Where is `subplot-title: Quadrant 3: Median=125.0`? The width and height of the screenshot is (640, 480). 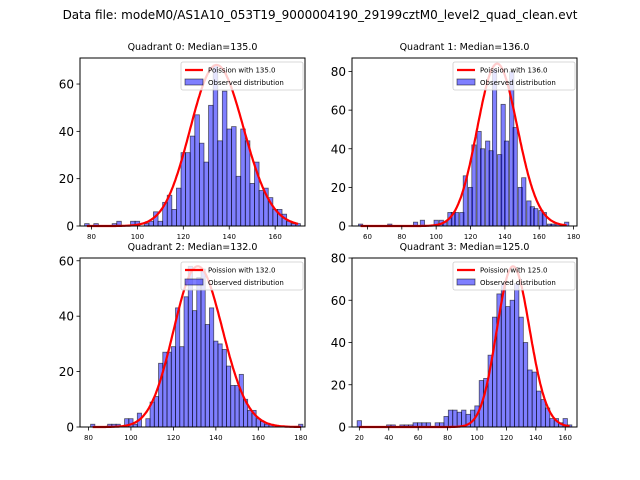 subplot-title: Quadrant 3: Median=125.0 is located at coordinates (465, 247).